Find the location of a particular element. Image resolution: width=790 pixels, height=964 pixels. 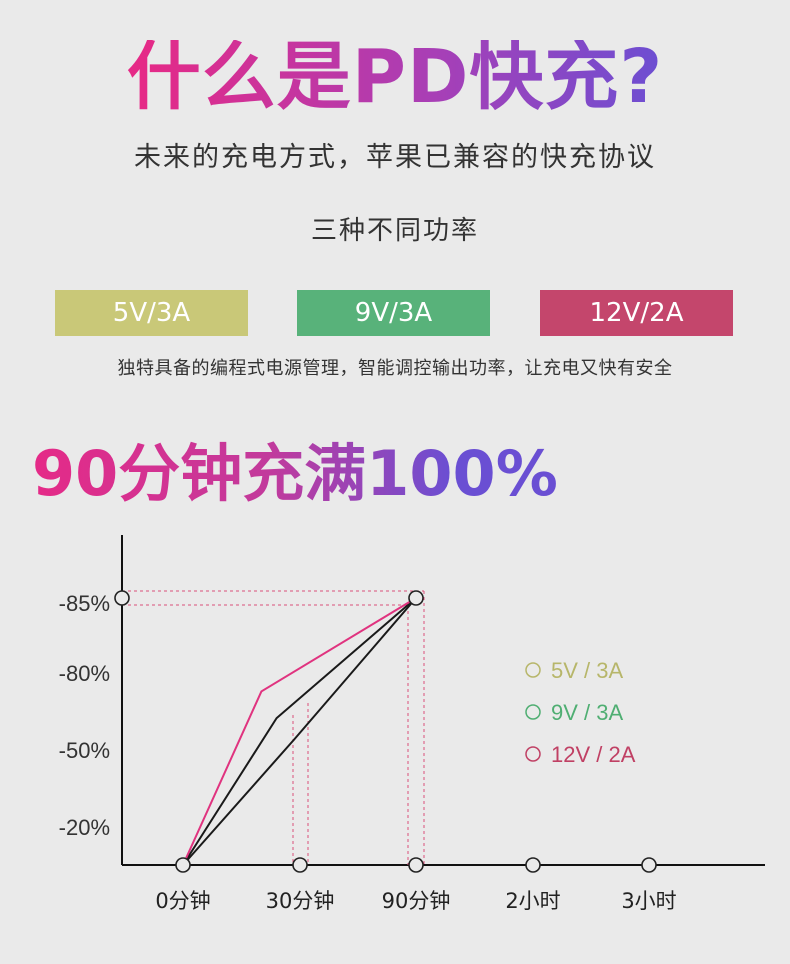

y-tick-label: -80% is located at coordinates (84, 673).